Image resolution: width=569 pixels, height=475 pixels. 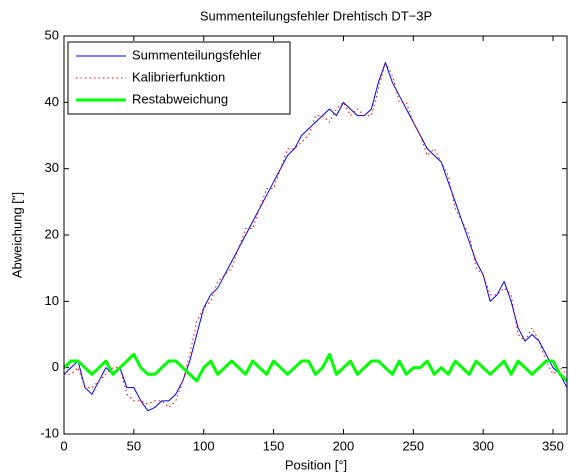 What do you see at coordinates (52, 34) in the screenshot?
I see `y-tick-label: 50` at bounding box center [52, 34].